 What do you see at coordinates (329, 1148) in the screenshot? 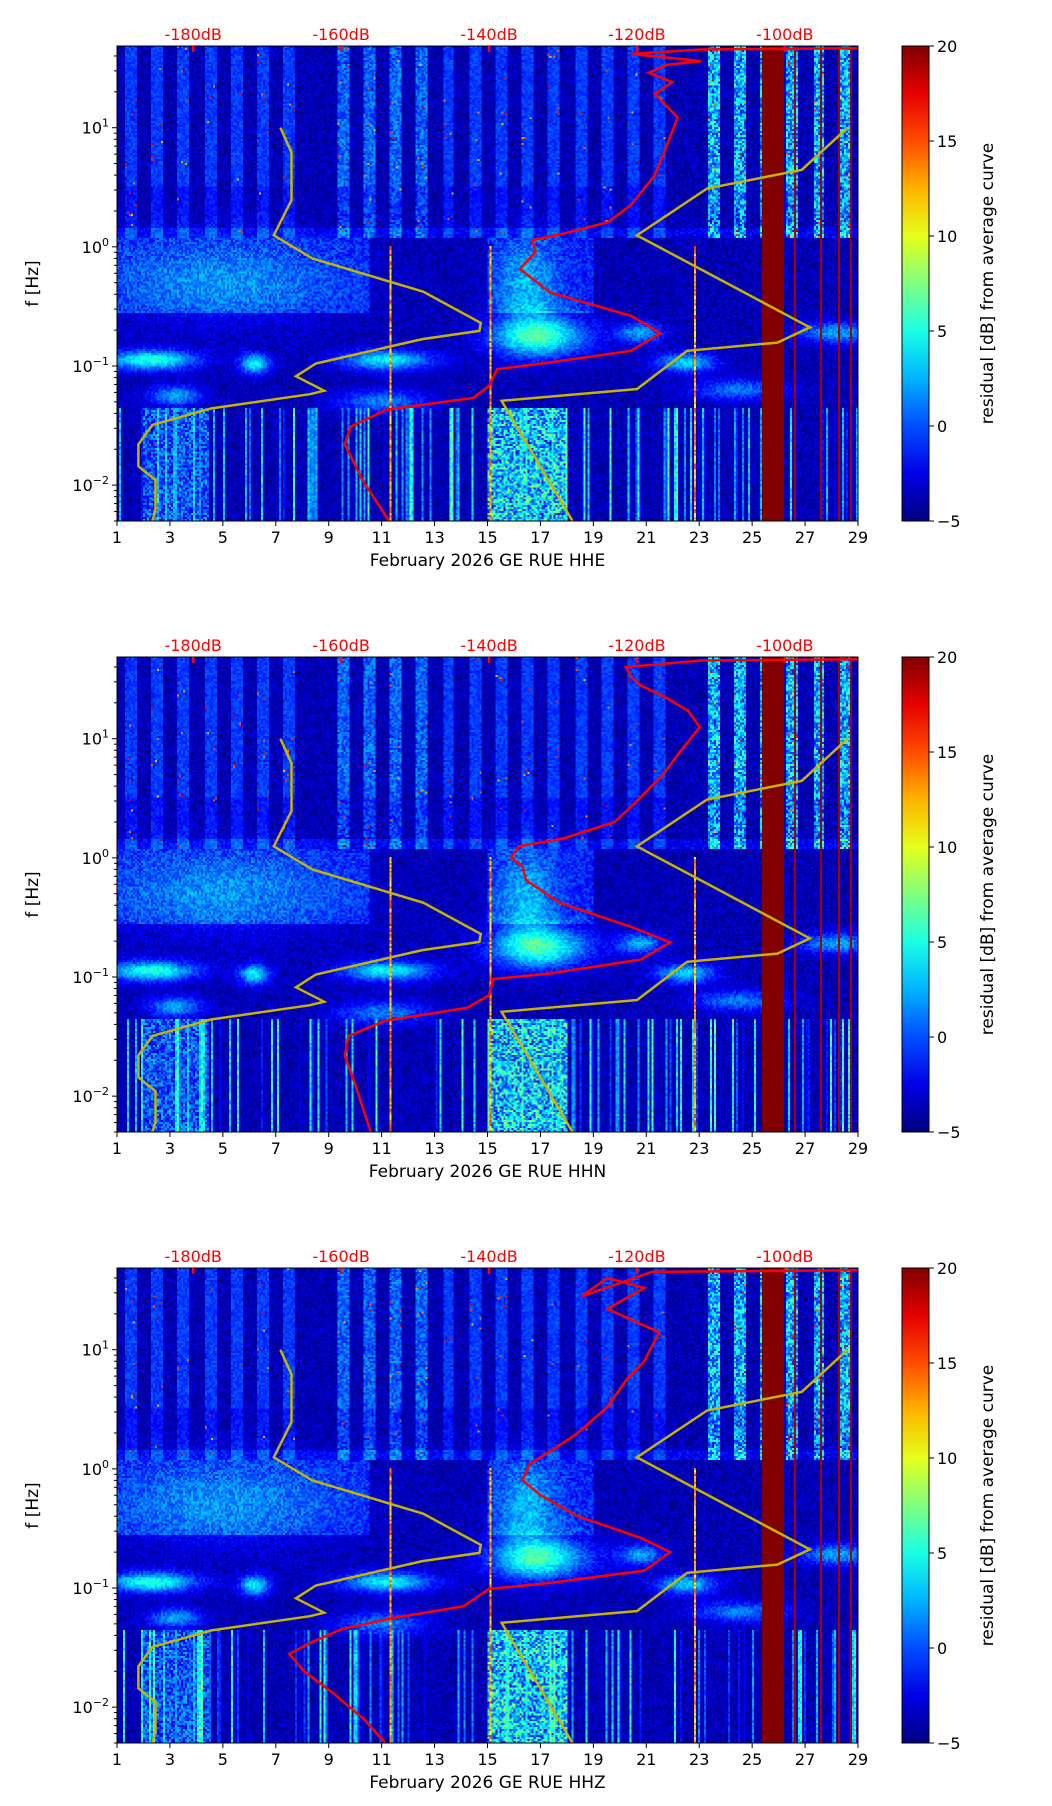
I see `x-tick-label: 9` at bounding box center [329, 1148].